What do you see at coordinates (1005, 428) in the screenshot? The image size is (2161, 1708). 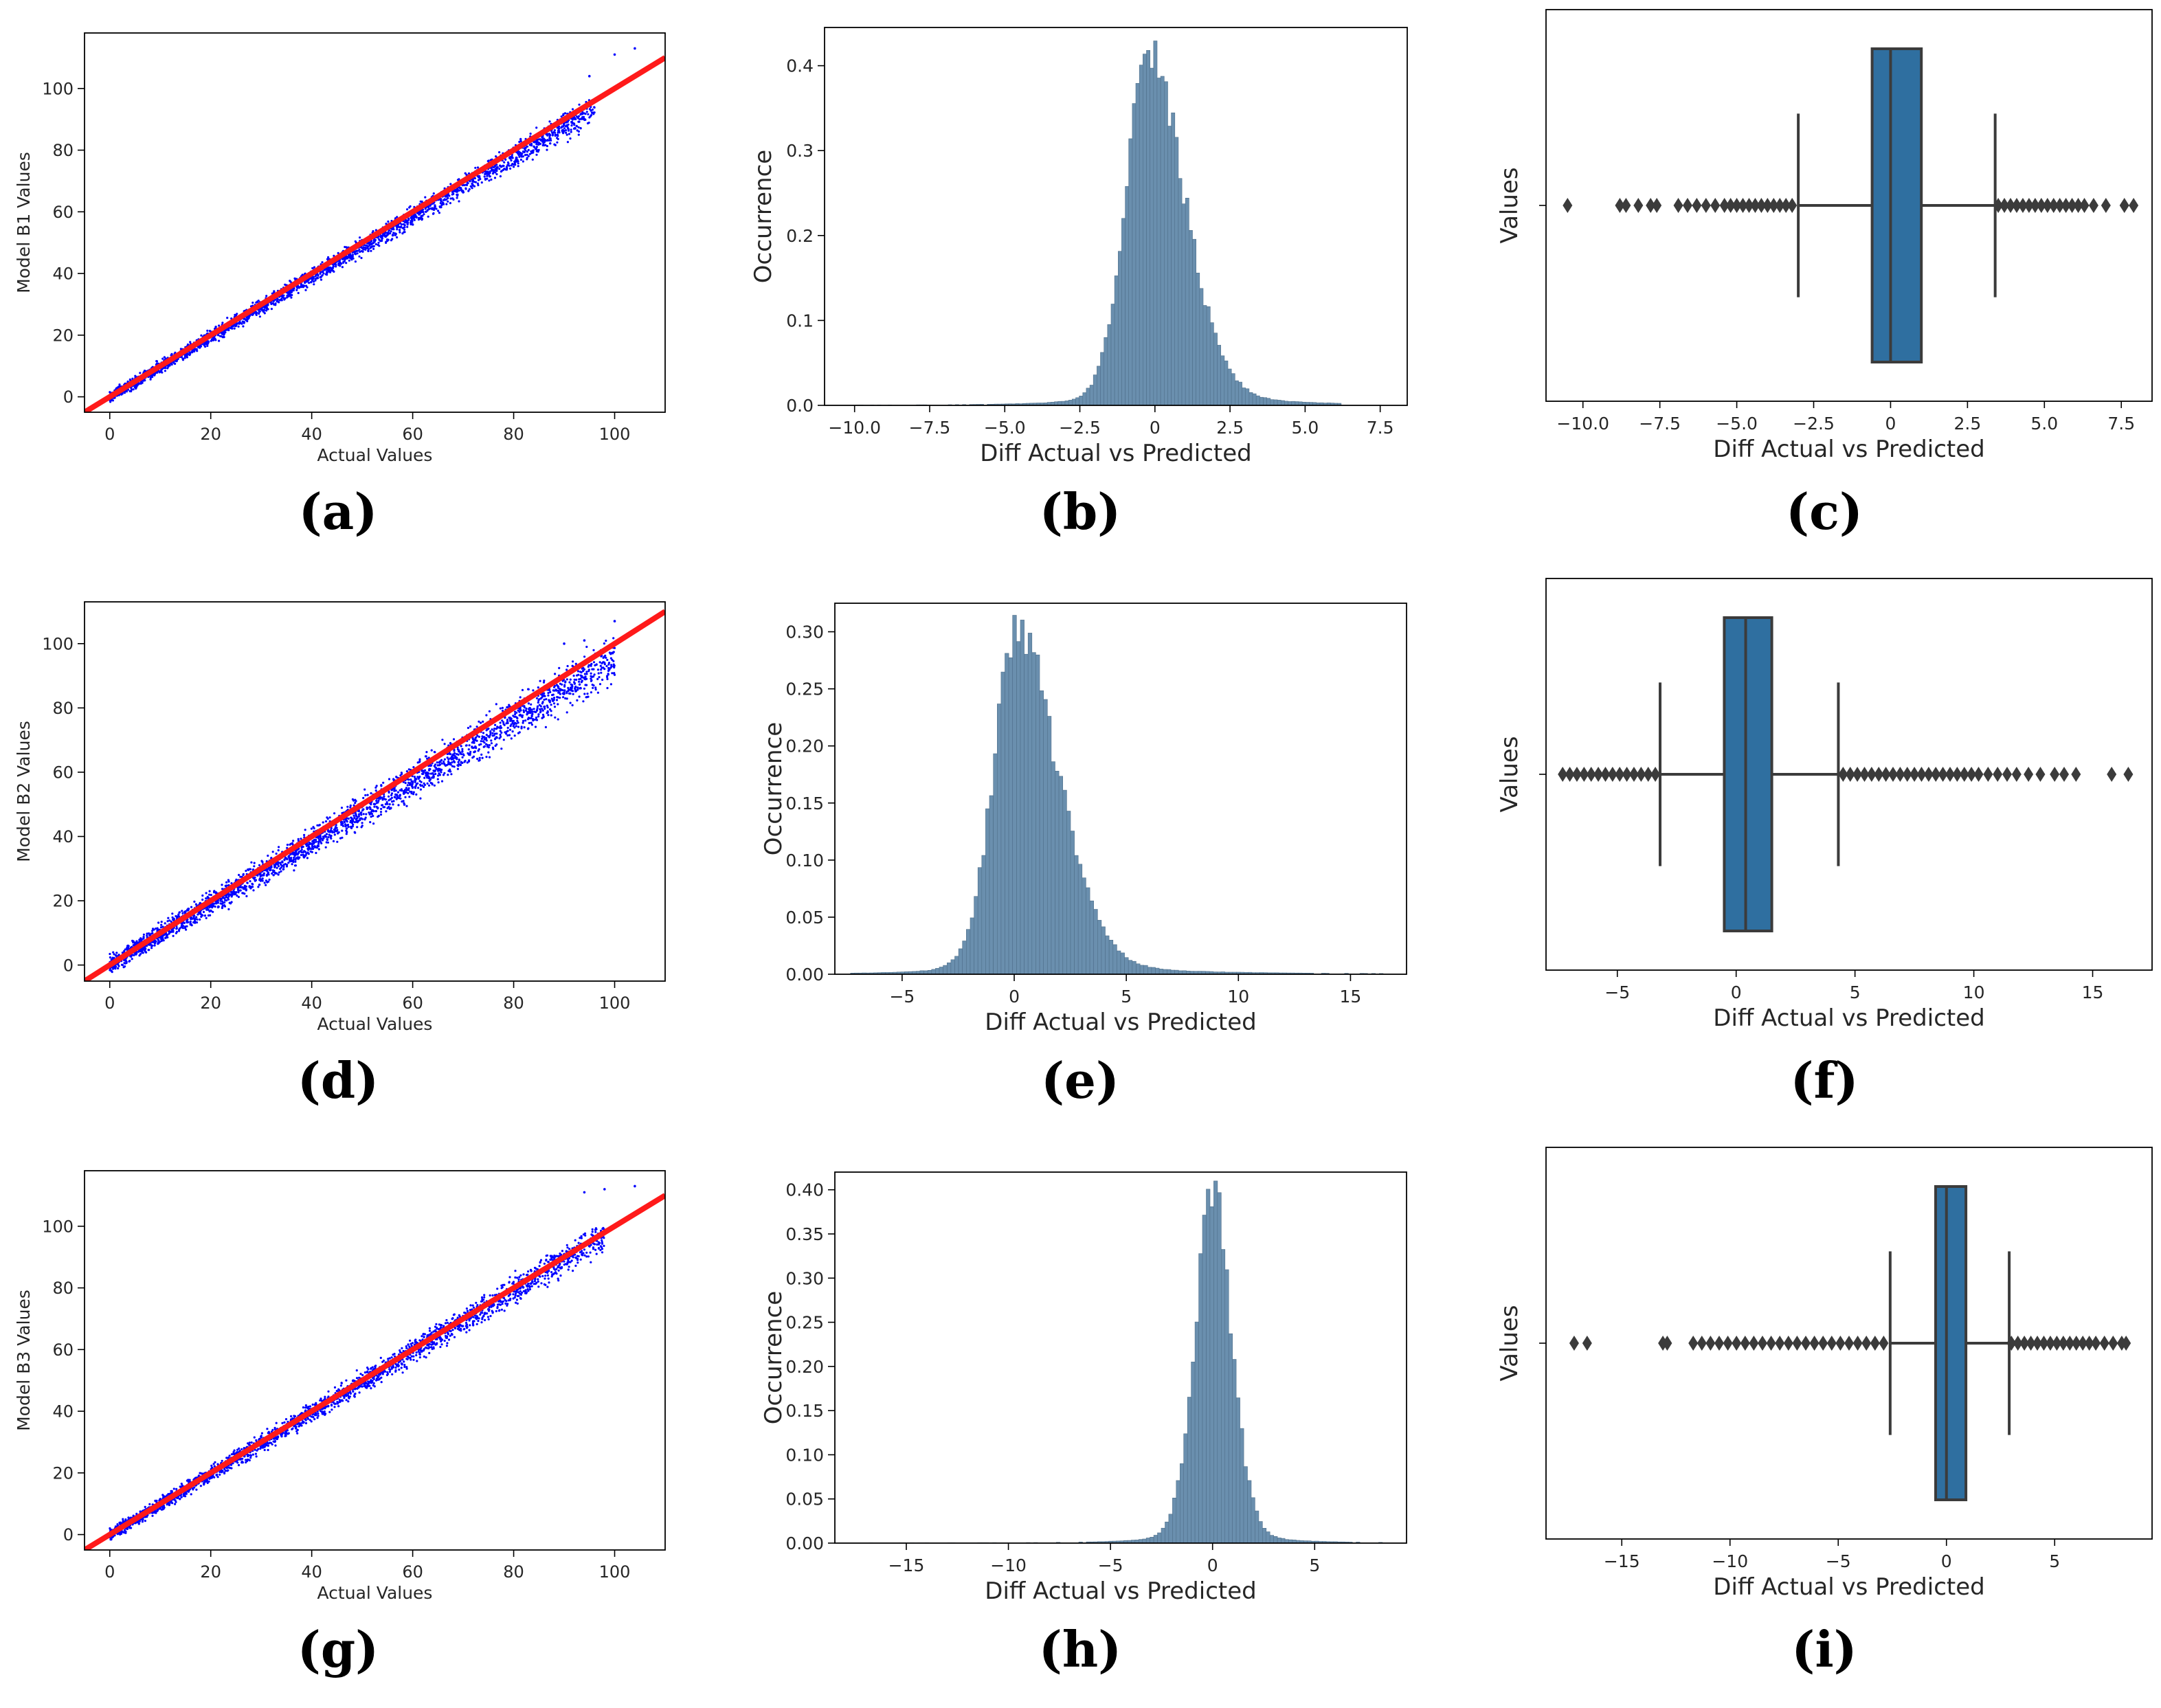 I see `x-tick-label: −5.0` at bounding box center [1005, 428].